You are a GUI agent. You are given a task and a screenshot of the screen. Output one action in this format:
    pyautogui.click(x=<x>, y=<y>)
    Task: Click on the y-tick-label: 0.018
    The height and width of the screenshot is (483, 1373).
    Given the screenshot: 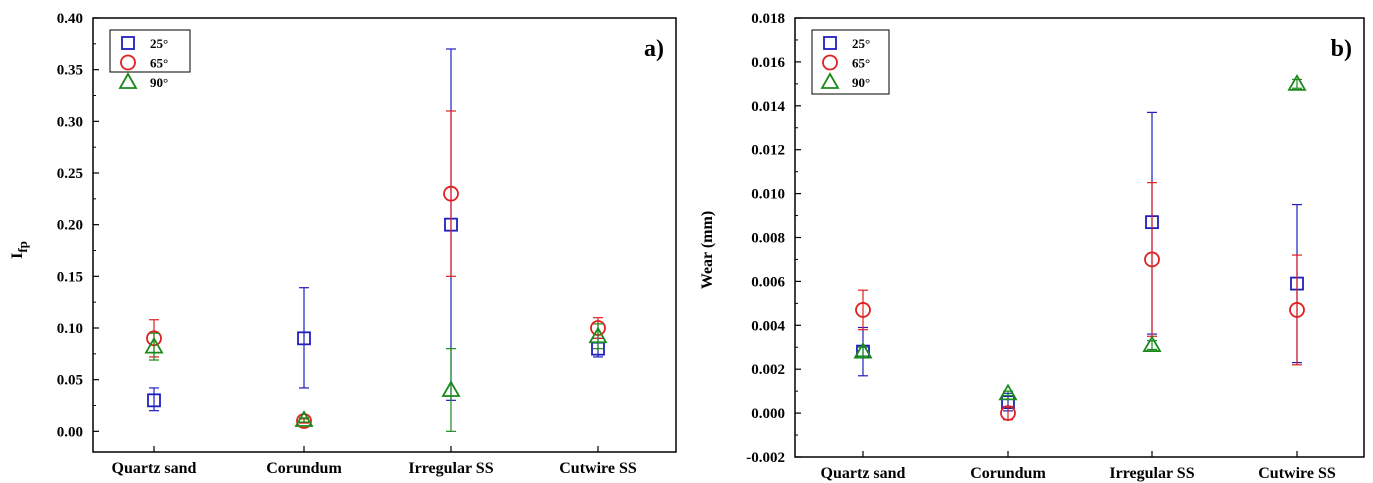 What is the action you would take?
    pyautogui.click(x=768, y=19)
    